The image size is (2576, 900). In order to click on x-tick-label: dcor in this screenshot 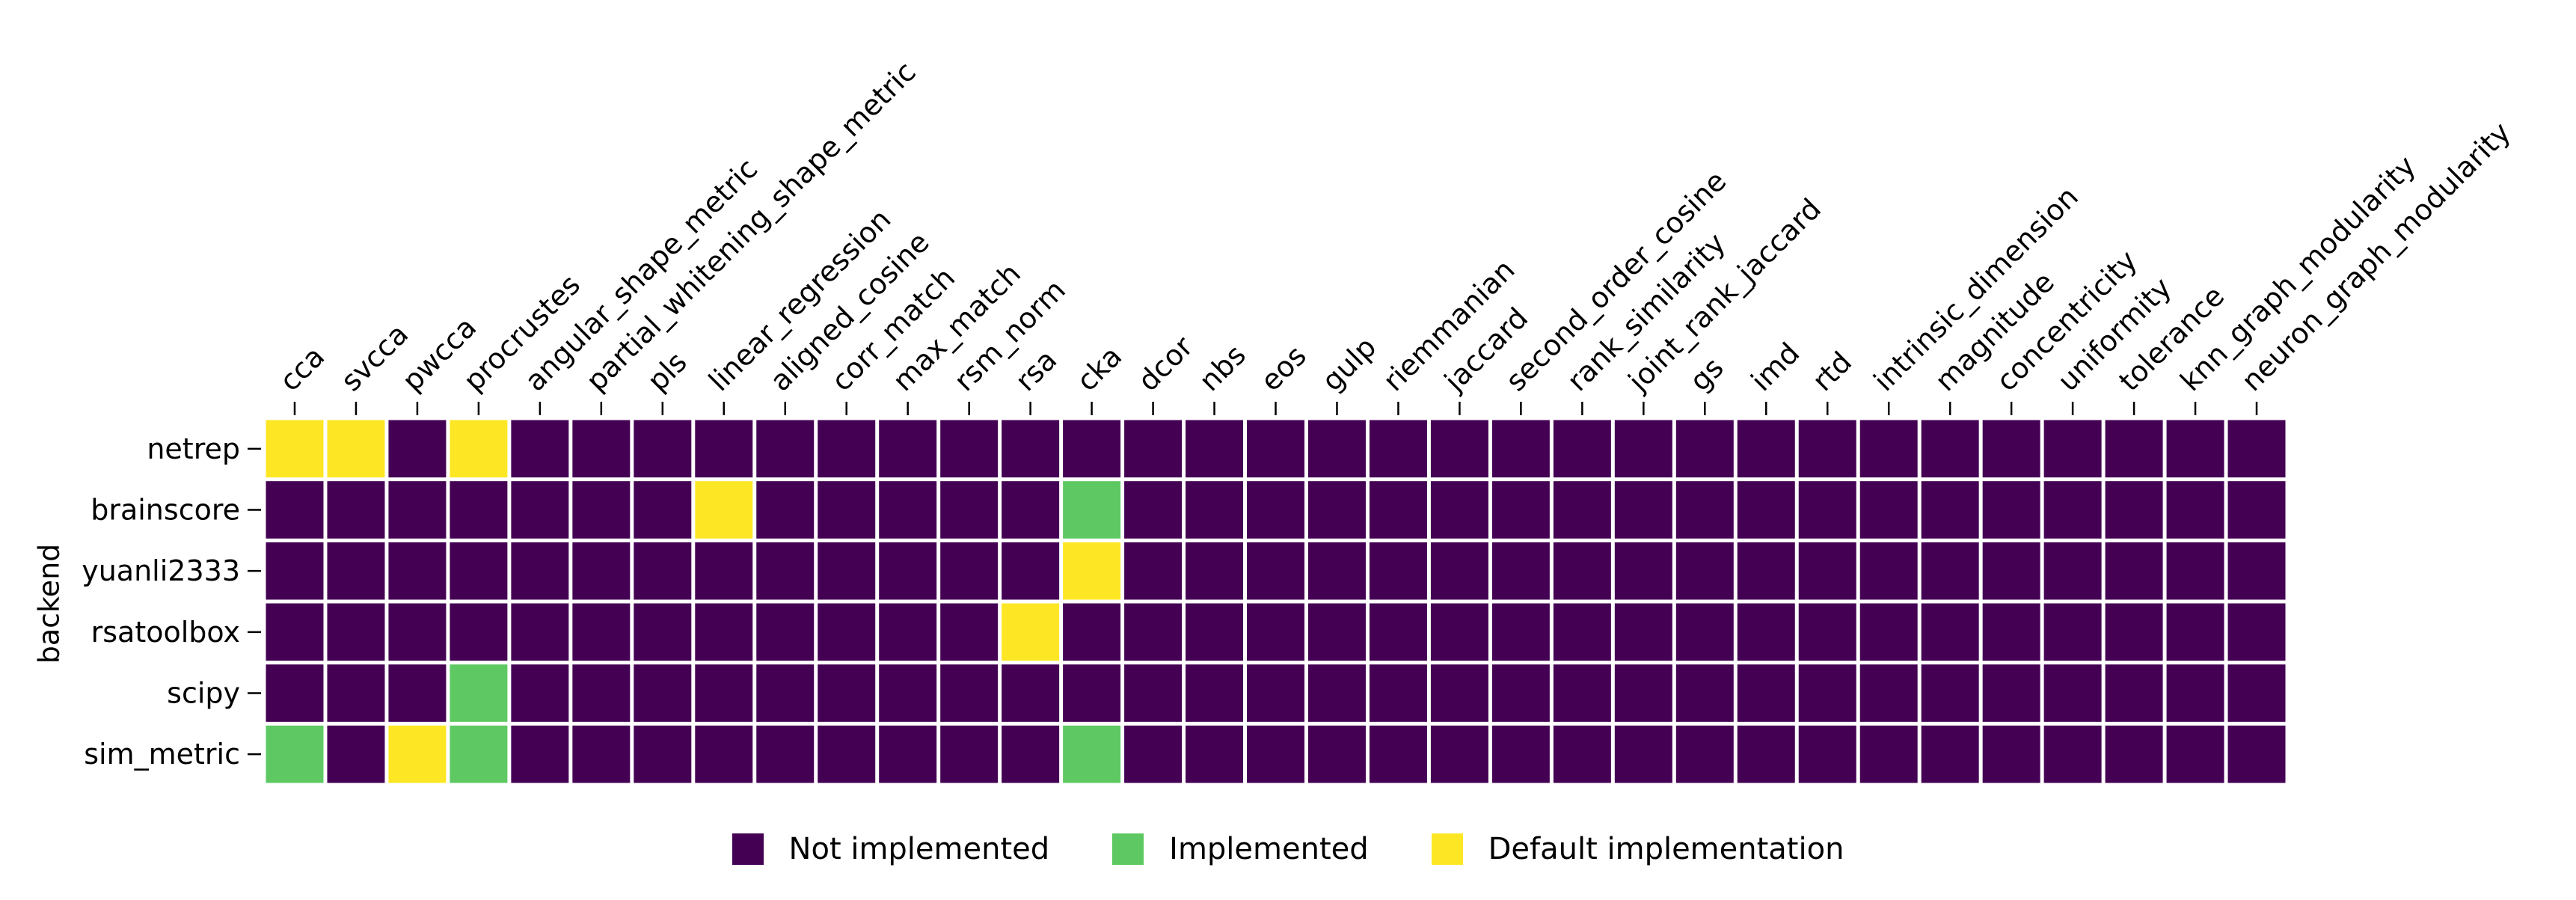, I will do `click(1166, 364)`.